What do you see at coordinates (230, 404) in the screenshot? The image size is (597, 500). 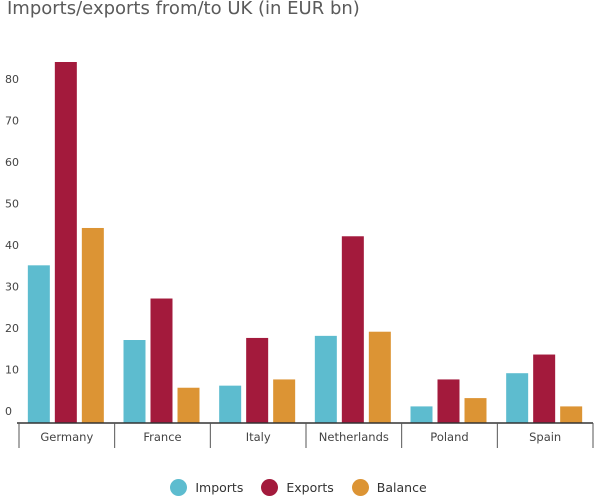 I see `bar-imports-italy` at bounding box center [230, 404].